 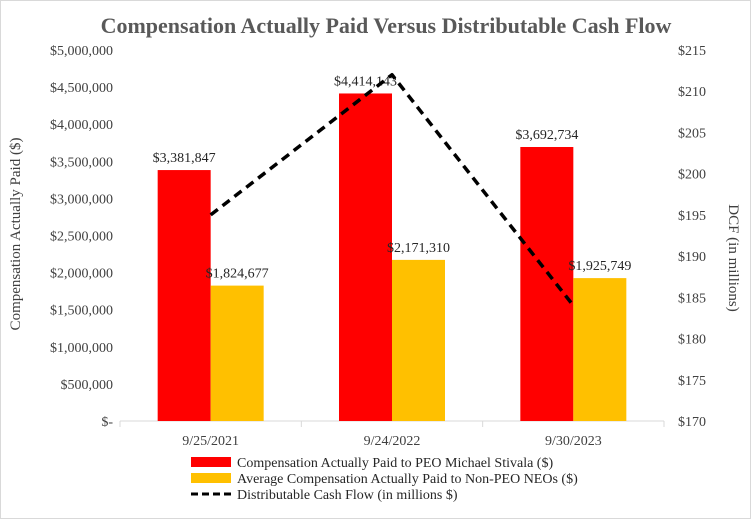 What do you see at coordinates (107, 422) in the screenshot?
I see `y-tick-label: $-` at bounding box center [107, 422].